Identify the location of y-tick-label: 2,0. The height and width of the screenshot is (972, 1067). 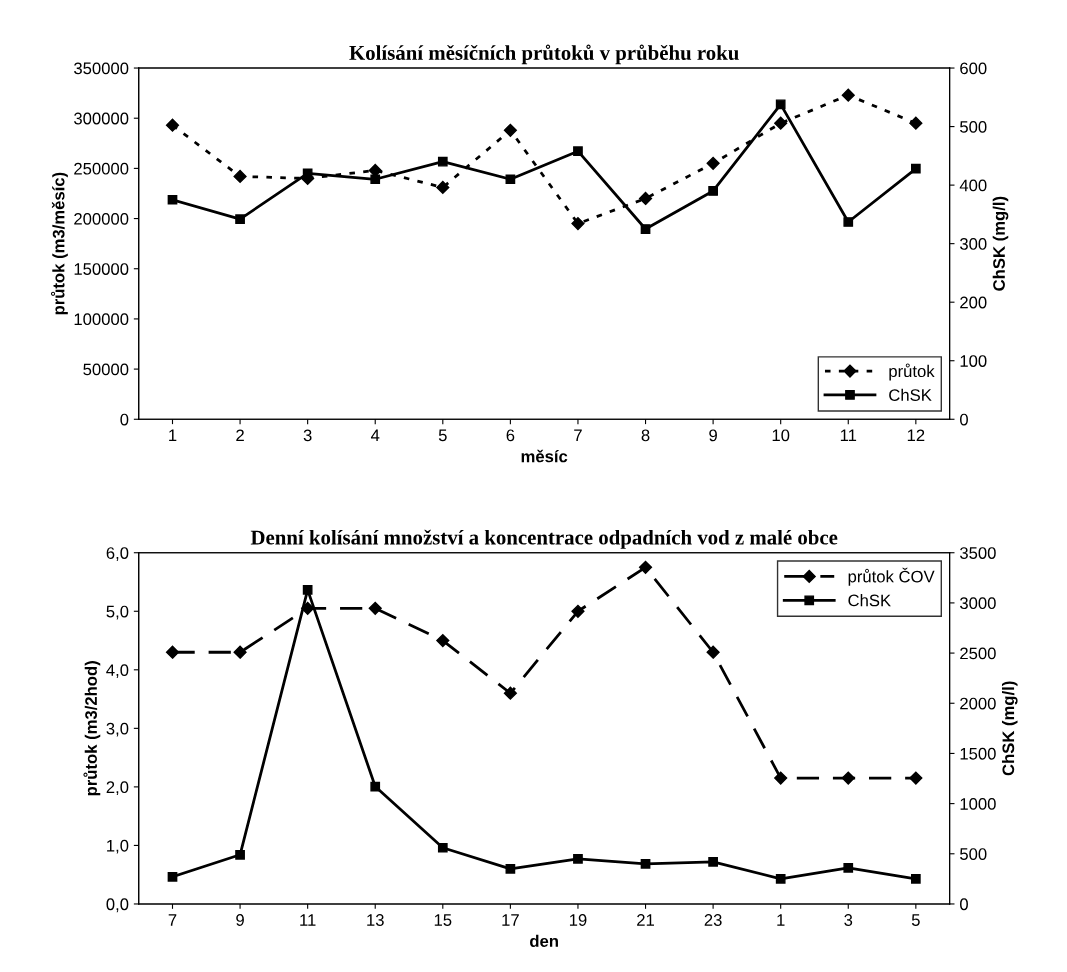
(117, 788).